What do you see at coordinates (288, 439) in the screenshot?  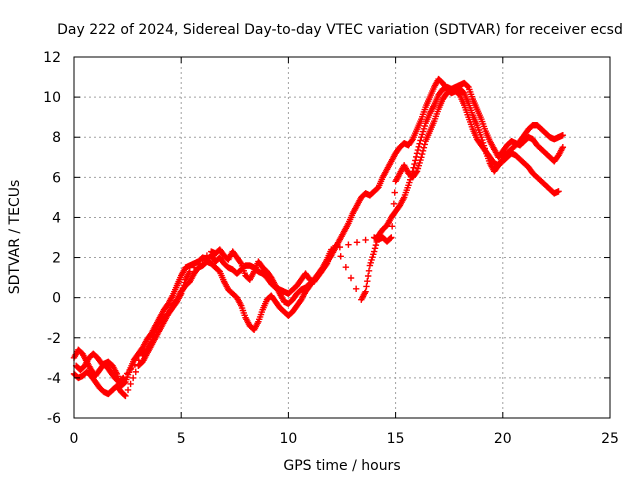 I see `x-tick-label: 10` at bounding box center [288, 439].